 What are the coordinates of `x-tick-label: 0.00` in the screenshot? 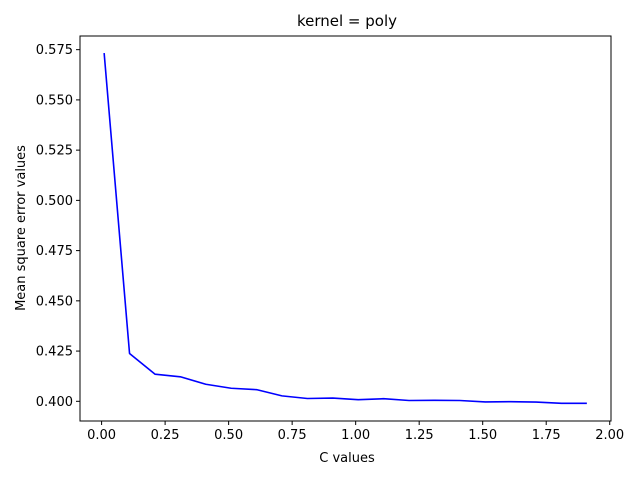 It's located at (101, 435).